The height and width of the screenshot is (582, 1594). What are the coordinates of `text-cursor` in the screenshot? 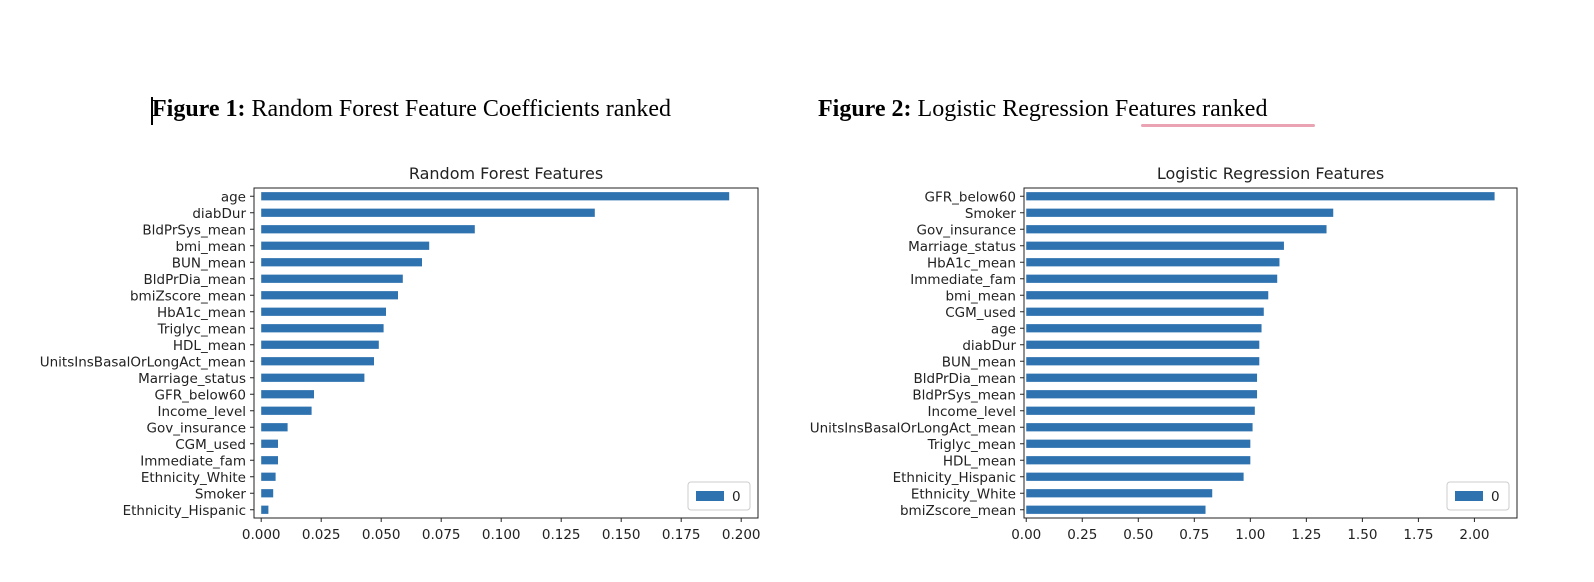 It's located at (152, 111).